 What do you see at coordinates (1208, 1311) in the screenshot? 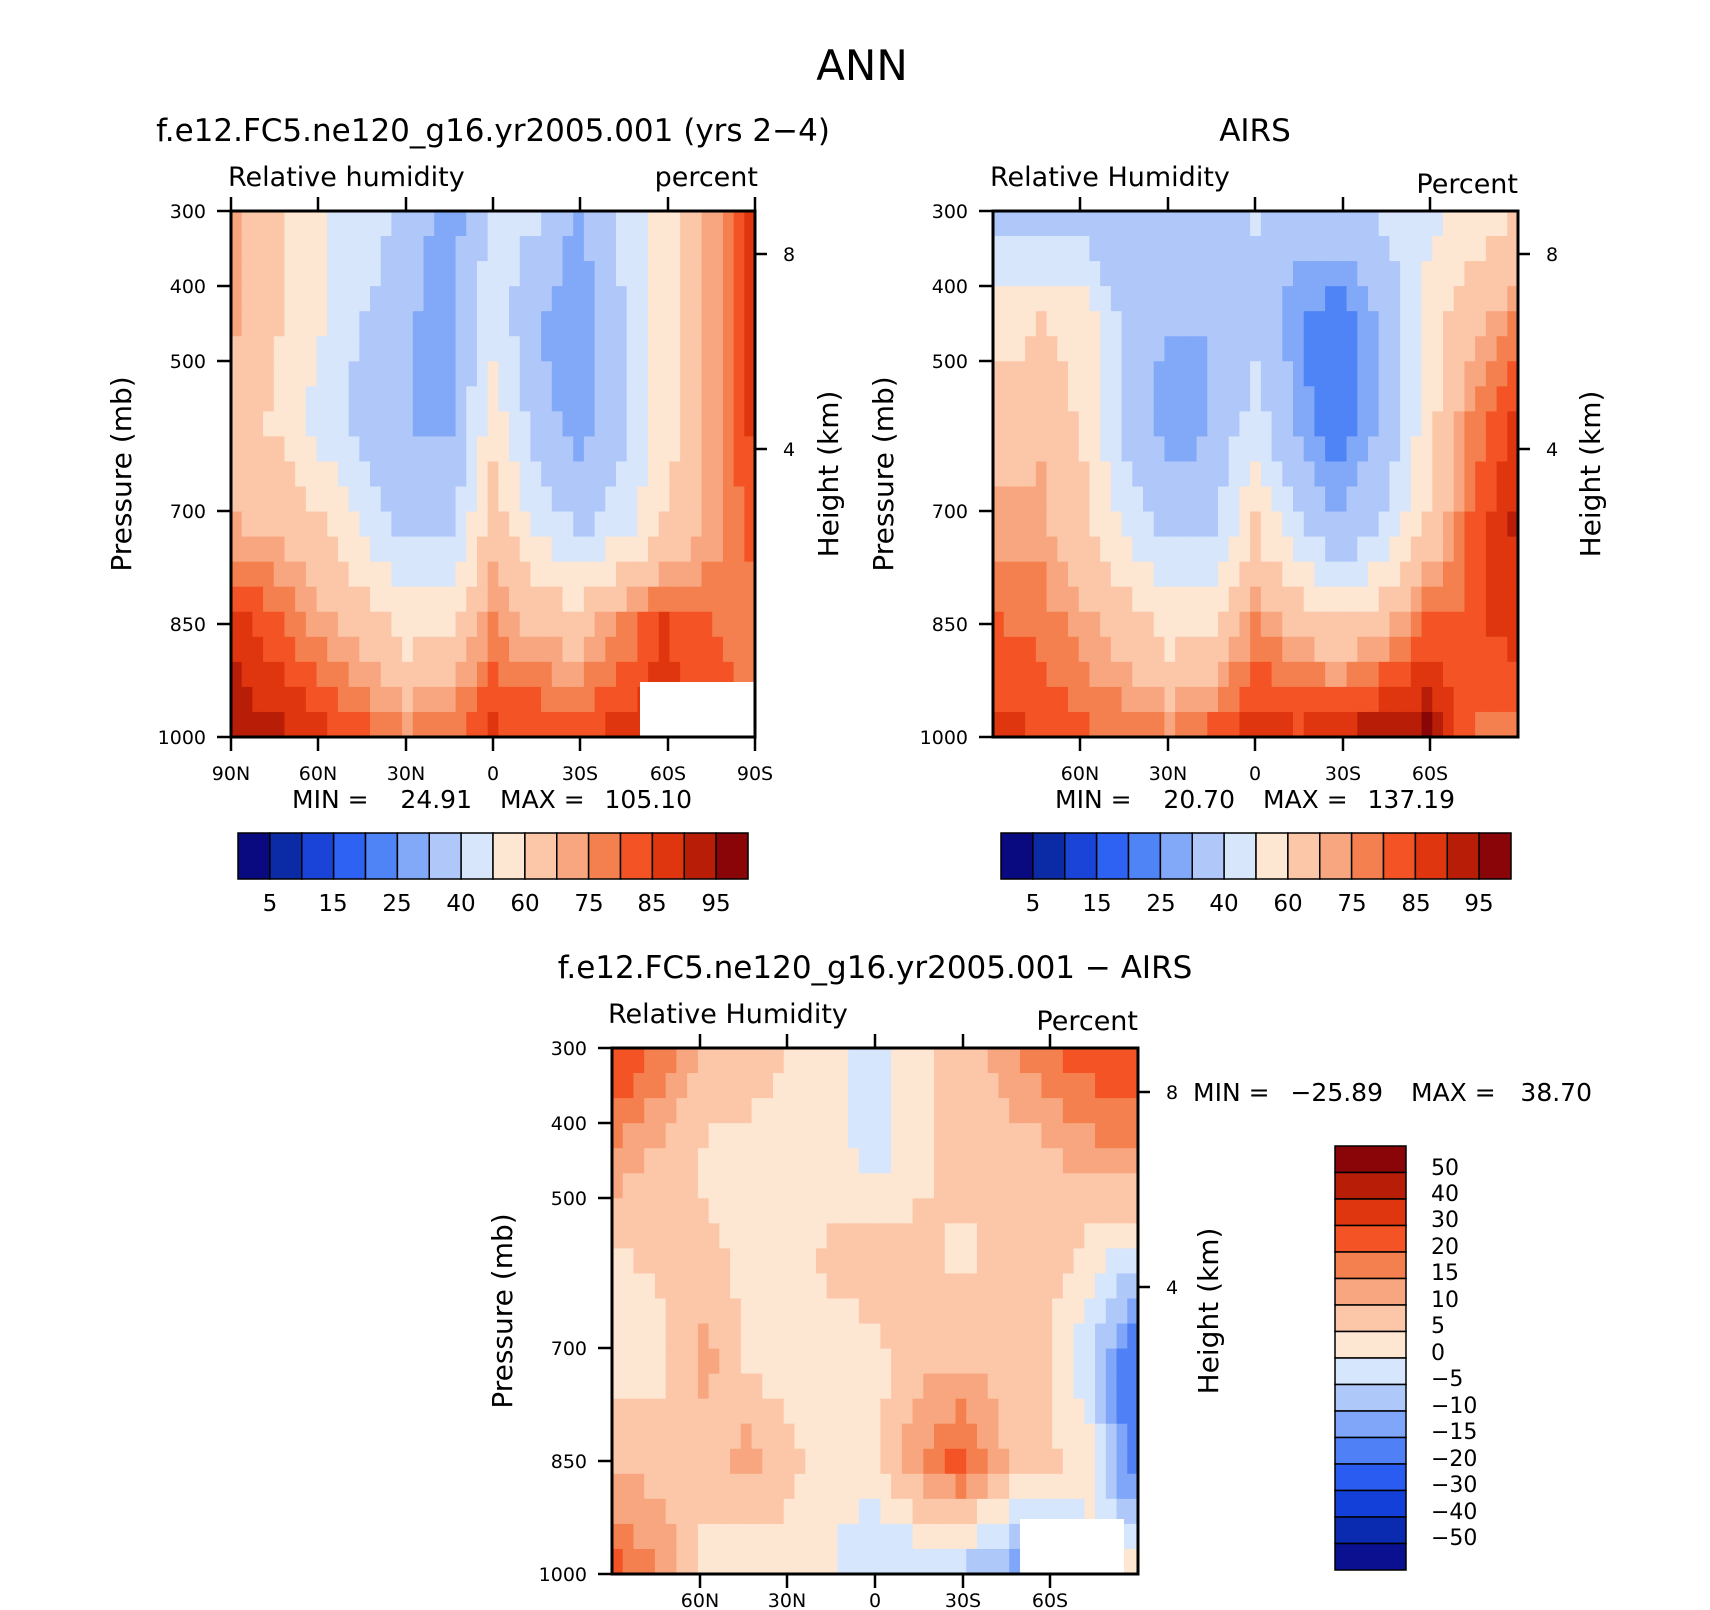
I see `y2-axis-label: Height (km)` at bounding box center [1208, 1311].